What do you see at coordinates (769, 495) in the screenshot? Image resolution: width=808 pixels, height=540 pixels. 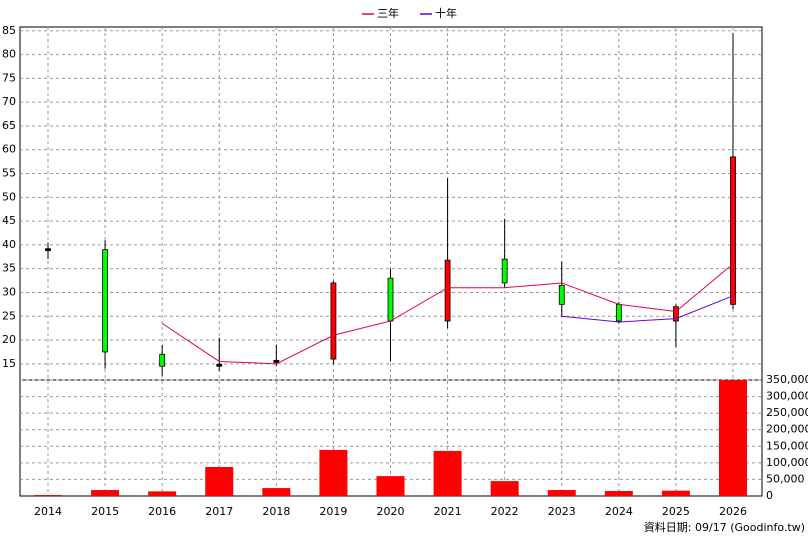 I see `y2-tick-label: 0` at bounding box center [769, 495].